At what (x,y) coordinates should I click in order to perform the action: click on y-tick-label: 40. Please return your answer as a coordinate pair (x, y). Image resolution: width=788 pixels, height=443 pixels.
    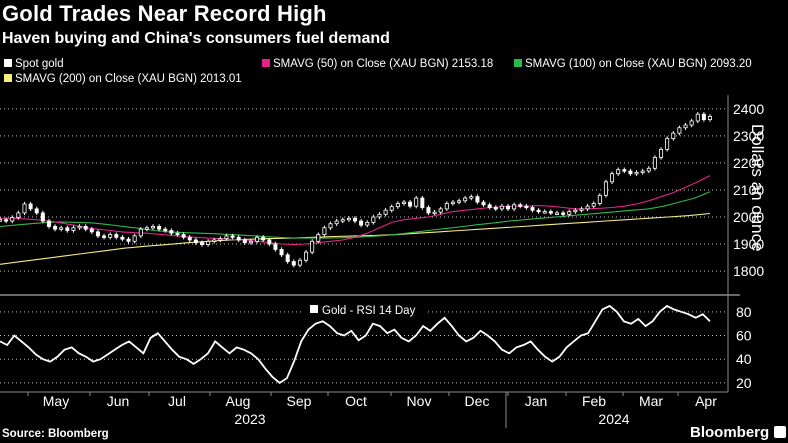
    Looking at the image, I should click on (744, 359).